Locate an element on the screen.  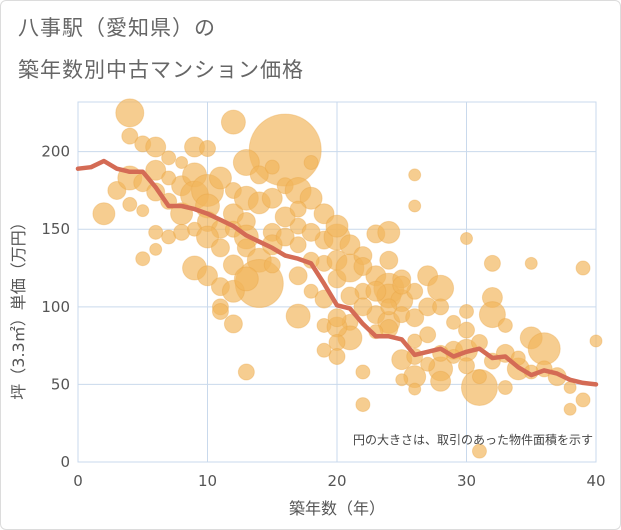
y-tick-label: 150 is located at coordinates (55, 229).